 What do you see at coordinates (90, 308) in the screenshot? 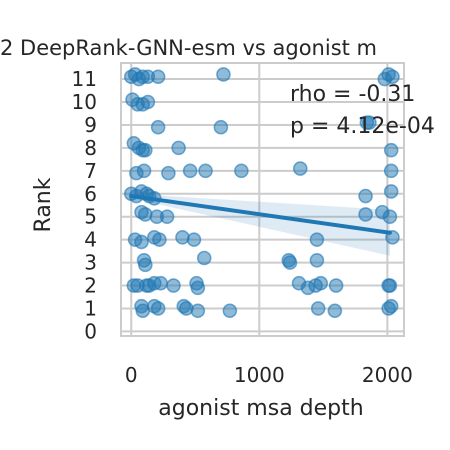
I see `y-tick-label: 1` at bounding box center [90, 308].